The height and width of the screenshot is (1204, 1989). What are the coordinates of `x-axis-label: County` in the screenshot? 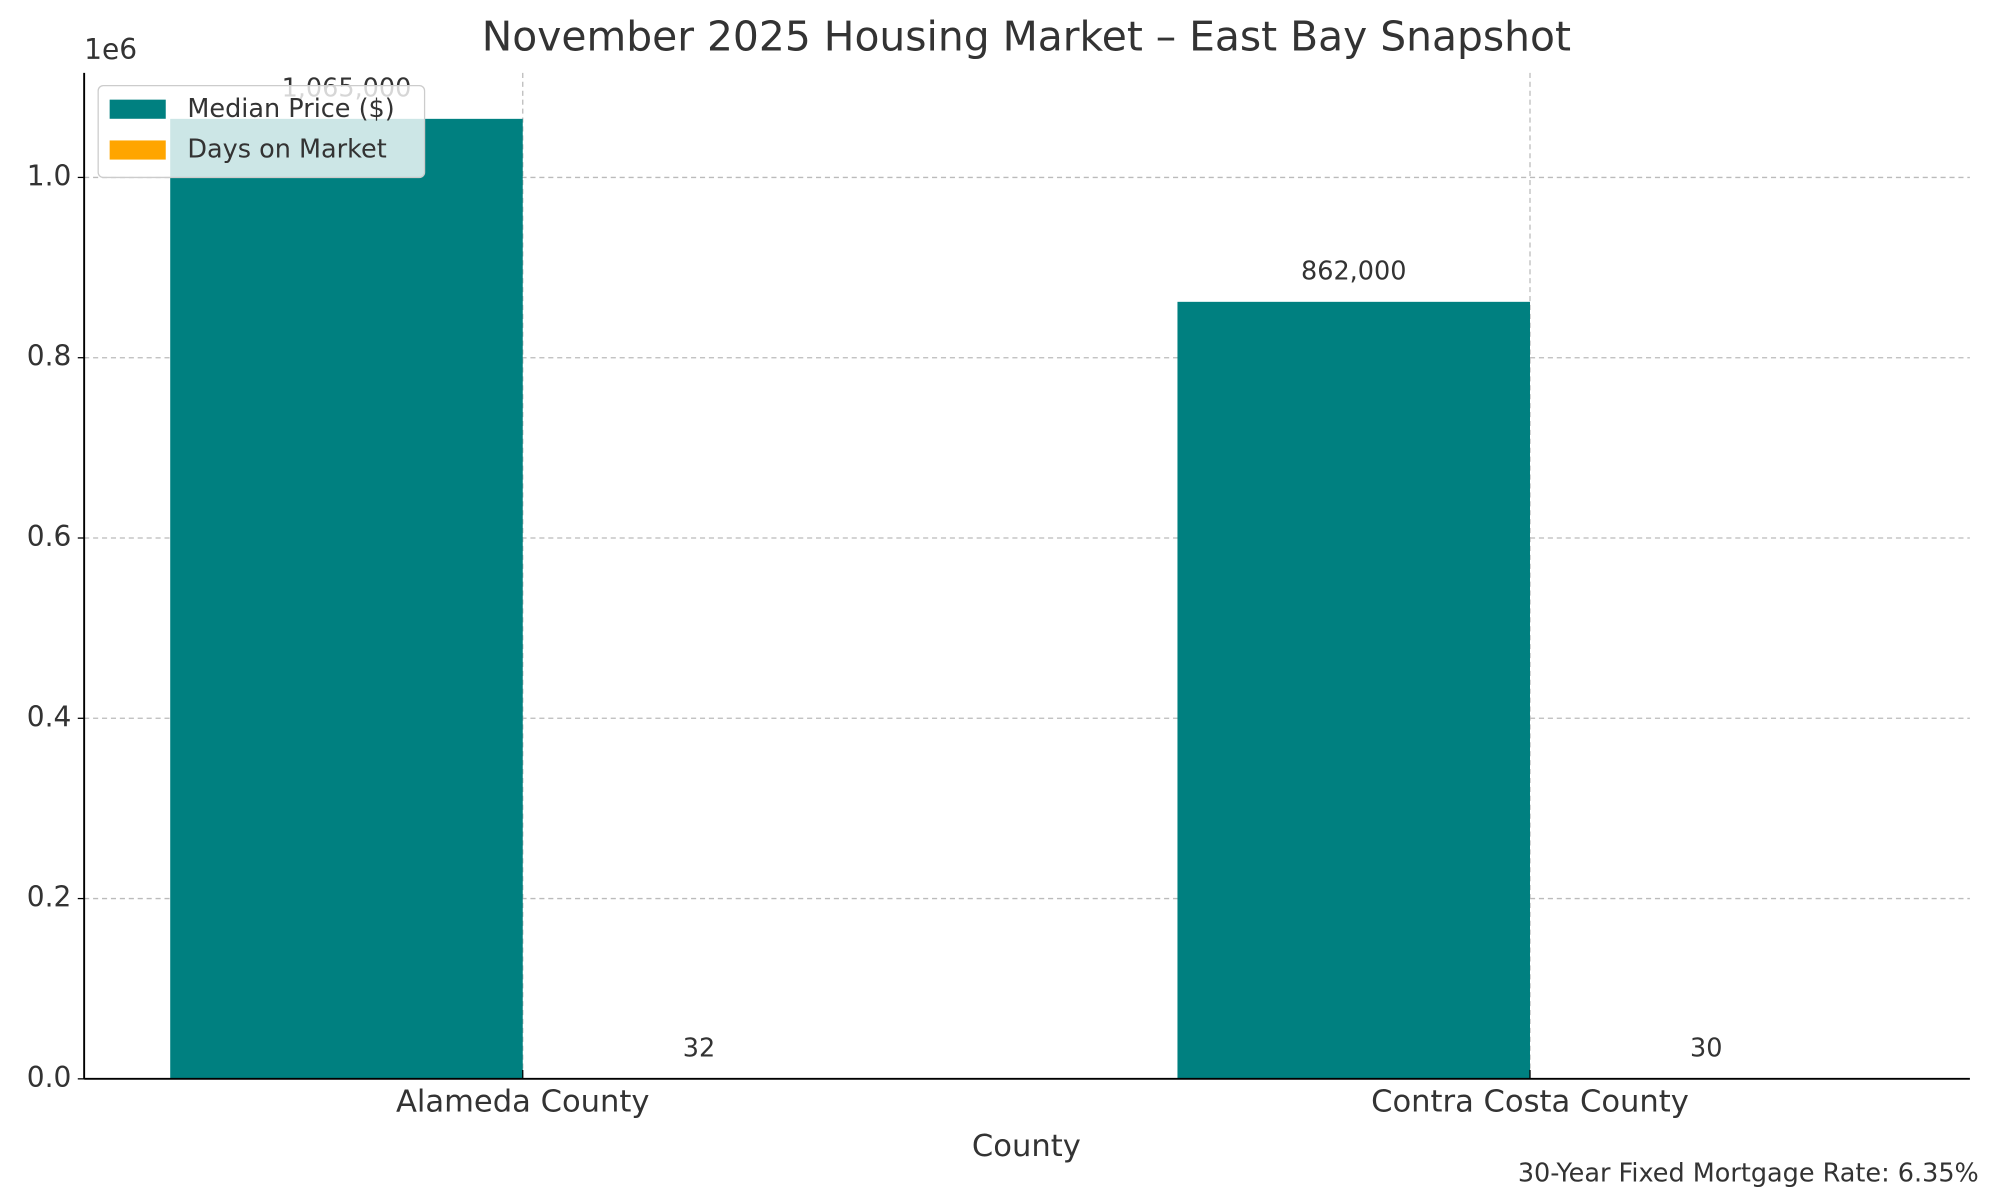 It's located at (1026, 1146).